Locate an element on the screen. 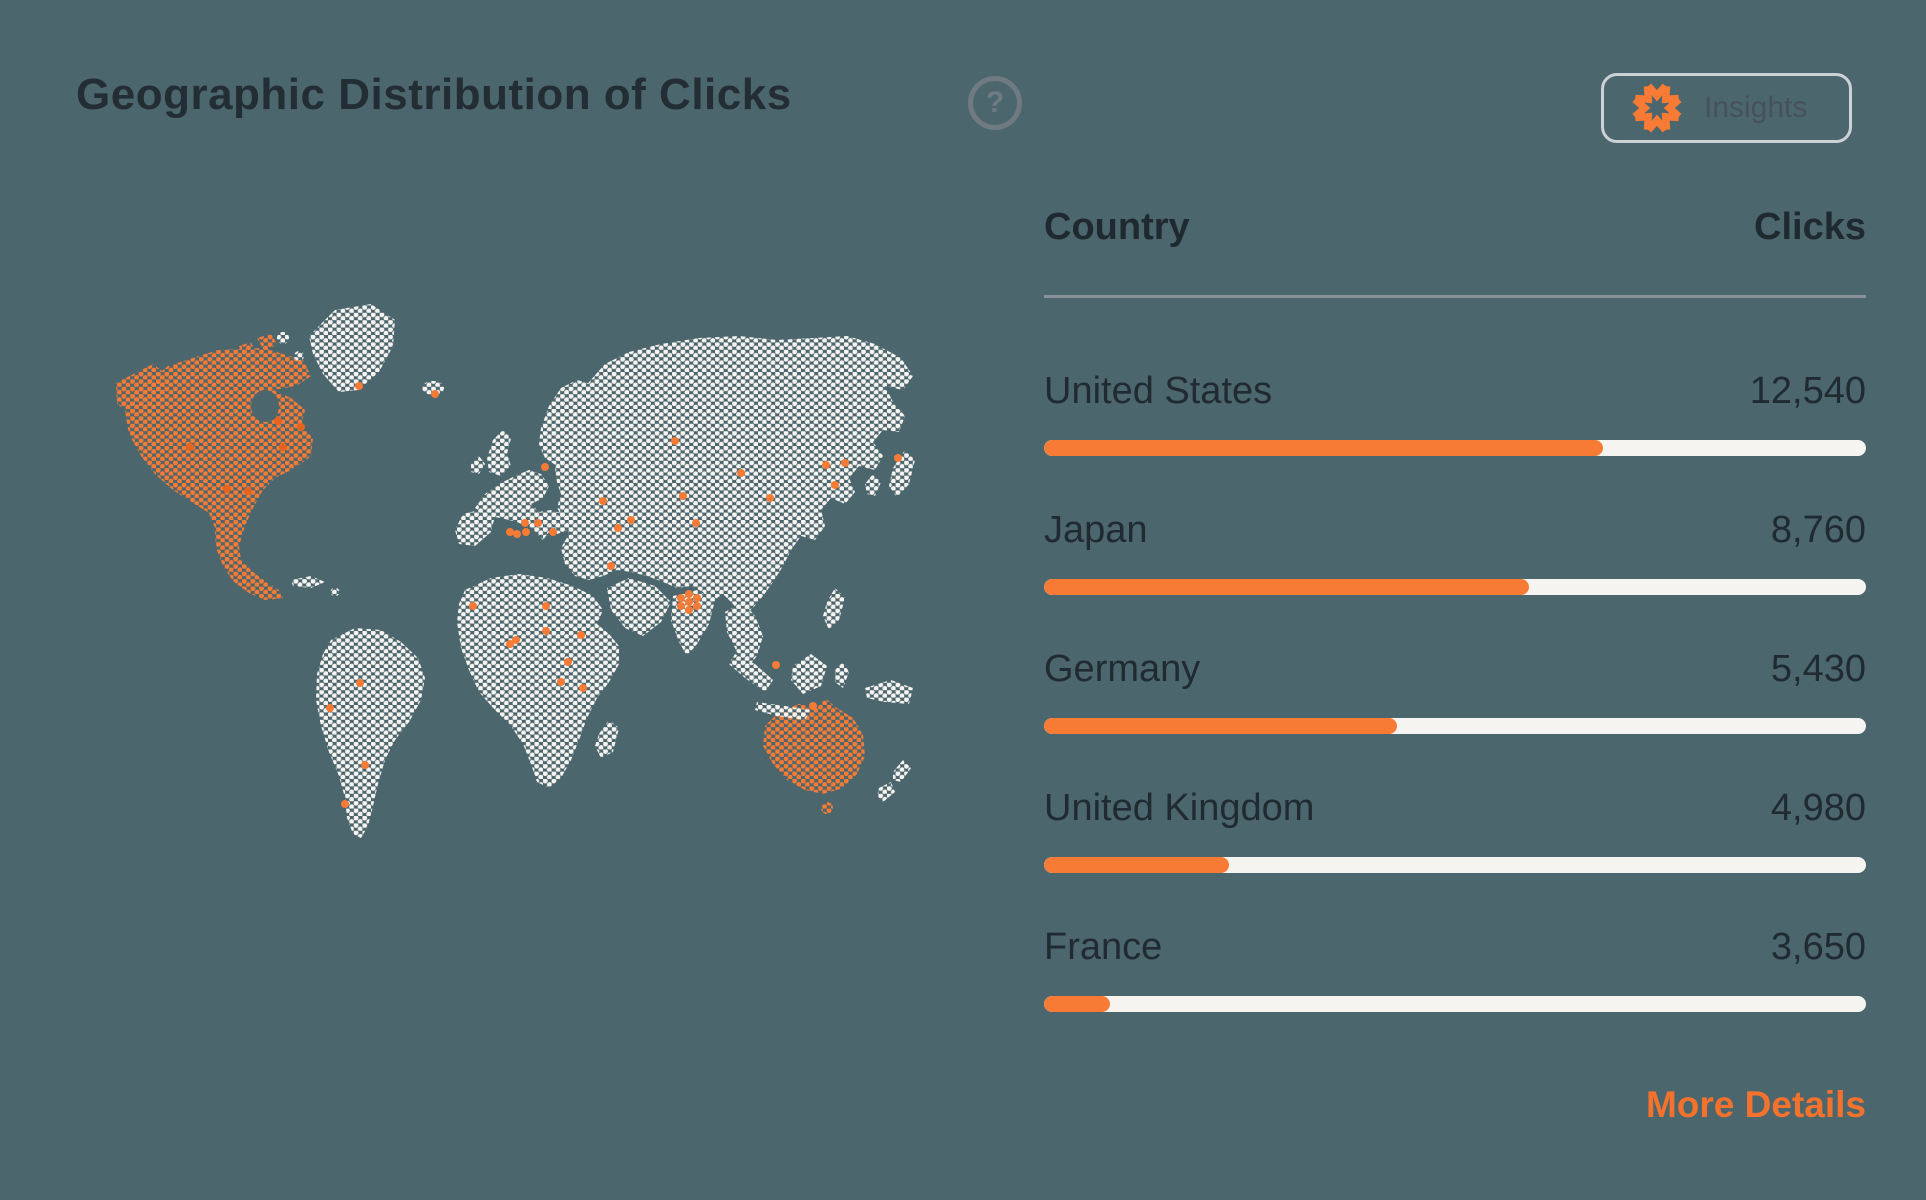  clicks-value: 12,540 is located at coordinates (1807, 391).